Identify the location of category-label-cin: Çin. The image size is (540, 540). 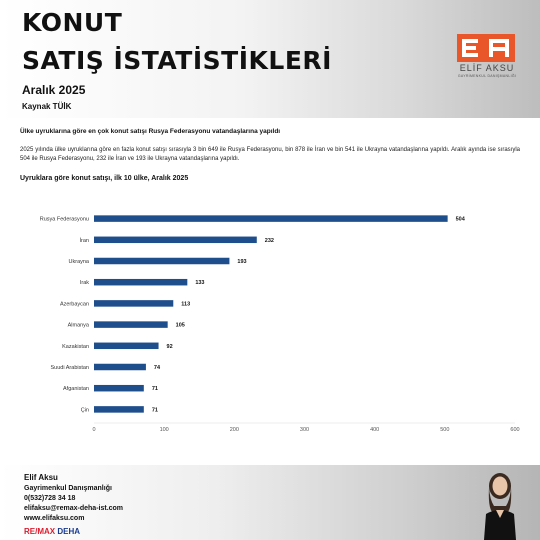
(85, 410).